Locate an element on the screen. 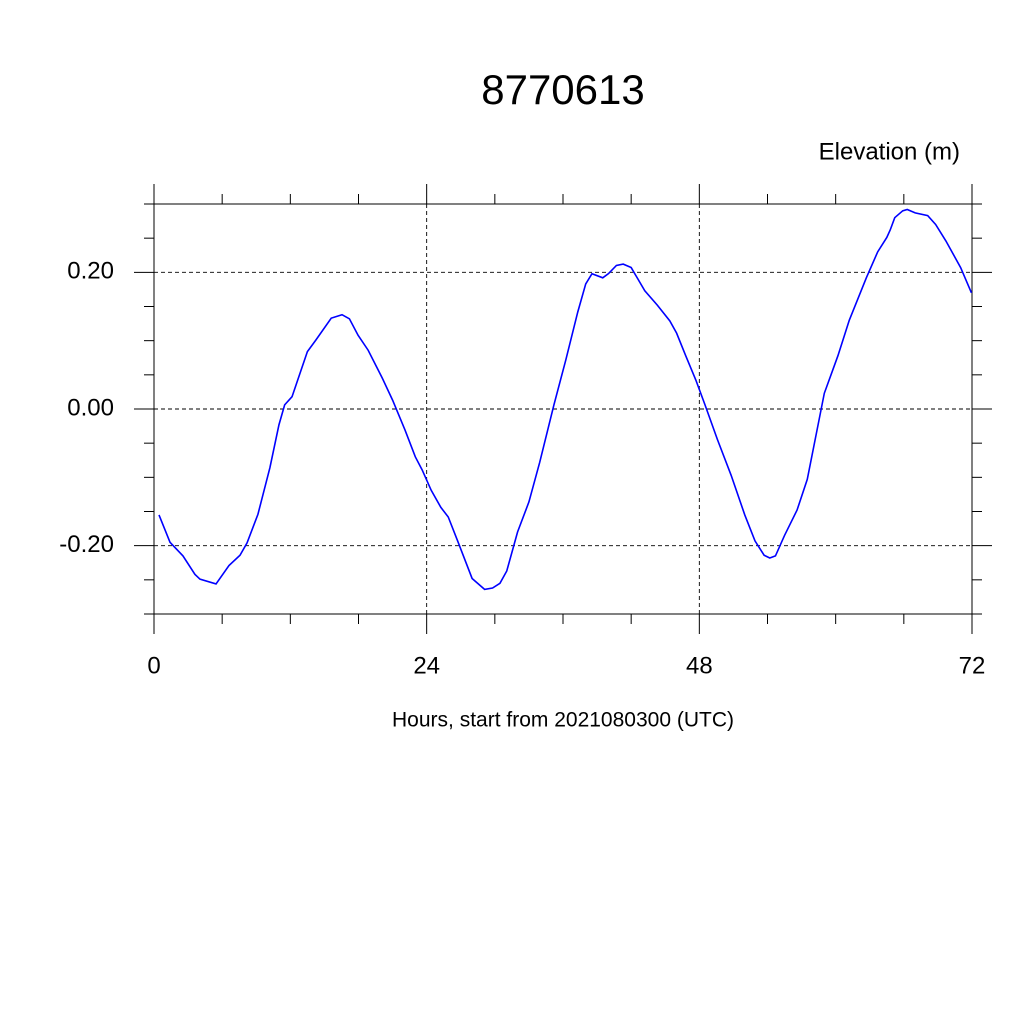 The width and height of the screenshot is (1024, 1024). x-tick-label: 24 is located at coordinates (426, 665).